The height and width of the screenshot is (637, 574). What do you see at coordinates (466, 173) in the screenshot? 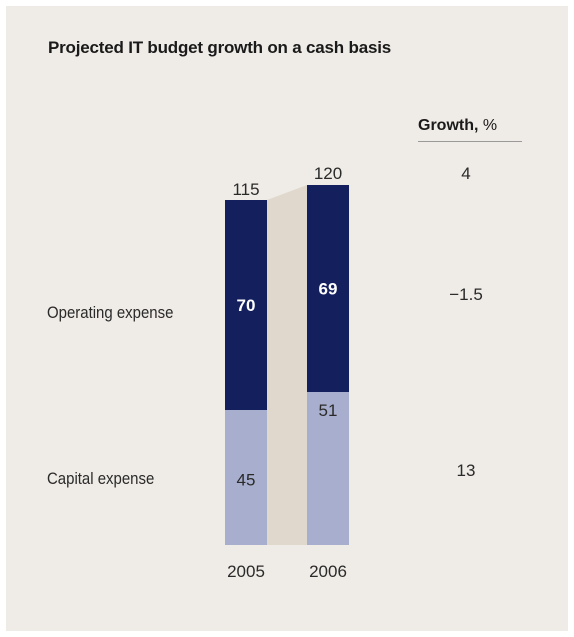
I see `growth-total: 4` at bounding box center [466, 173].